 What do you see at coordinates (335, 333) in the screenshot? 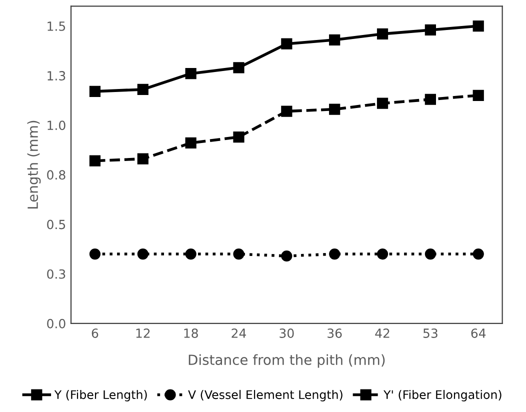
I see `x-tick-label: 36` at bounding box center [335, 333].